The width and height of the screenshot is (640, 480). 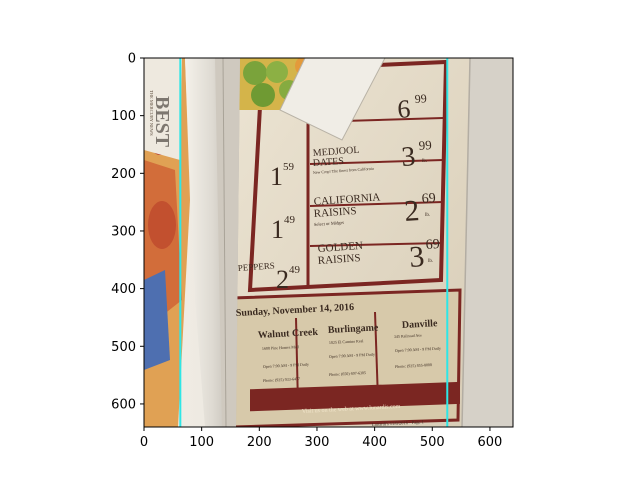 What do you see at coordinates (425, 145) in the screenshot?
I see `item-1-price-cents: 99` at bounding box center [425, 145].